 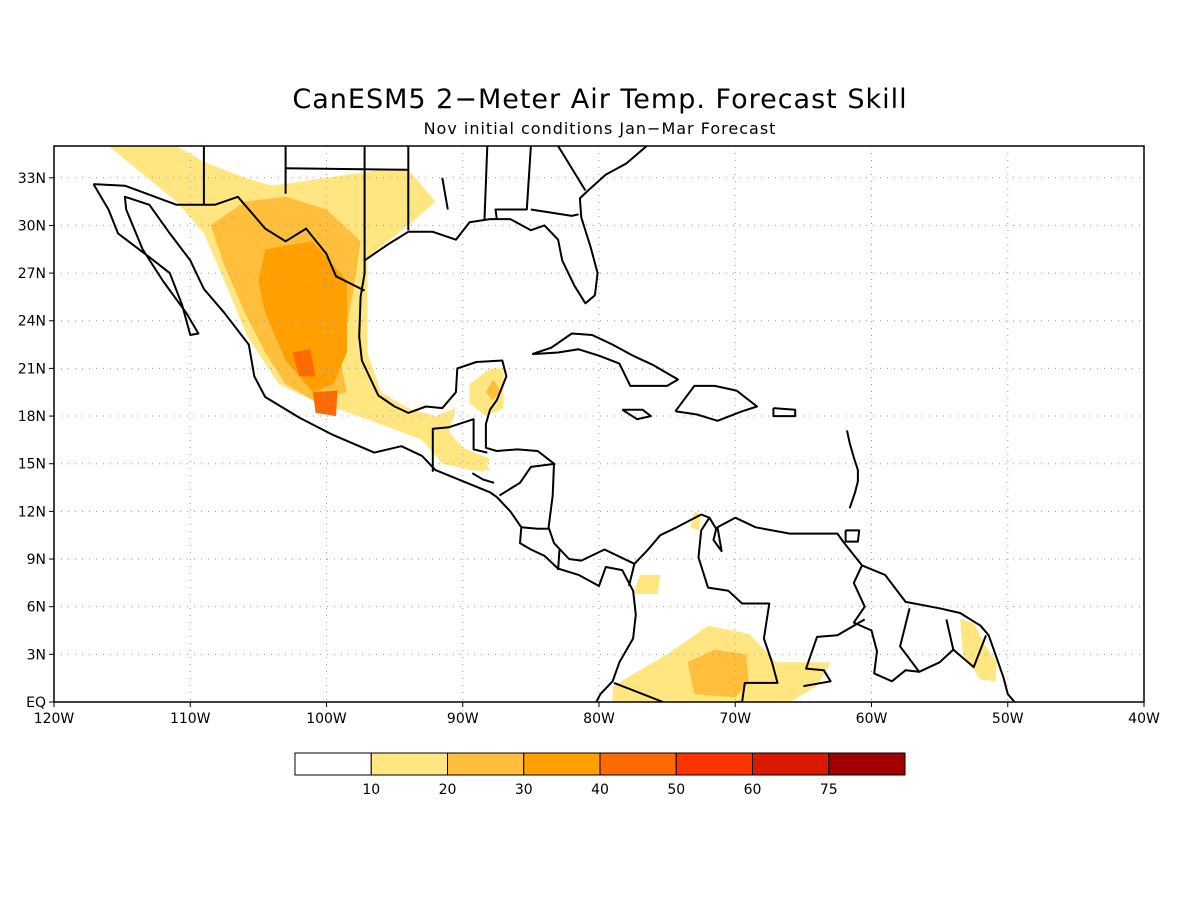 What do you see at coordinates (32, 179) in the screenshot?
I see `y-tick-label: 33N` at bounding box center [32, 179].